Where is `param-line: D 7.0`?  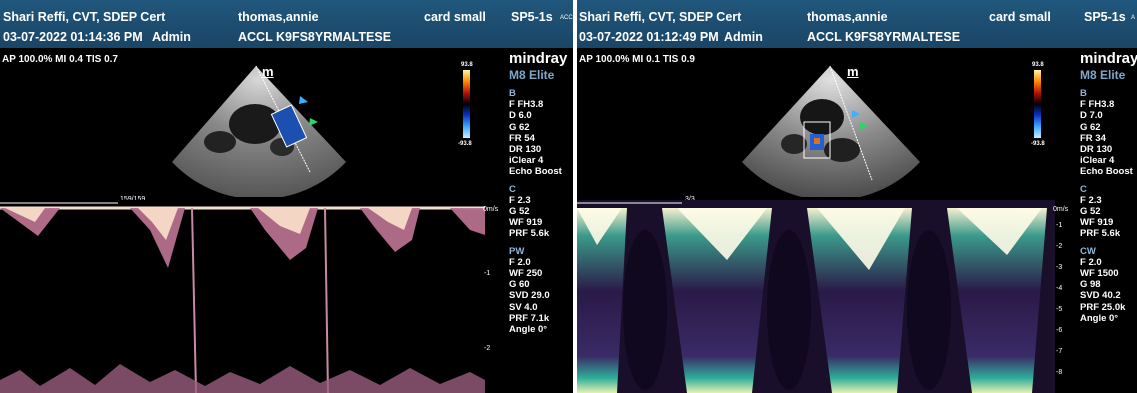
param-line: D 7.0 is located at coordinates (1091, 116).